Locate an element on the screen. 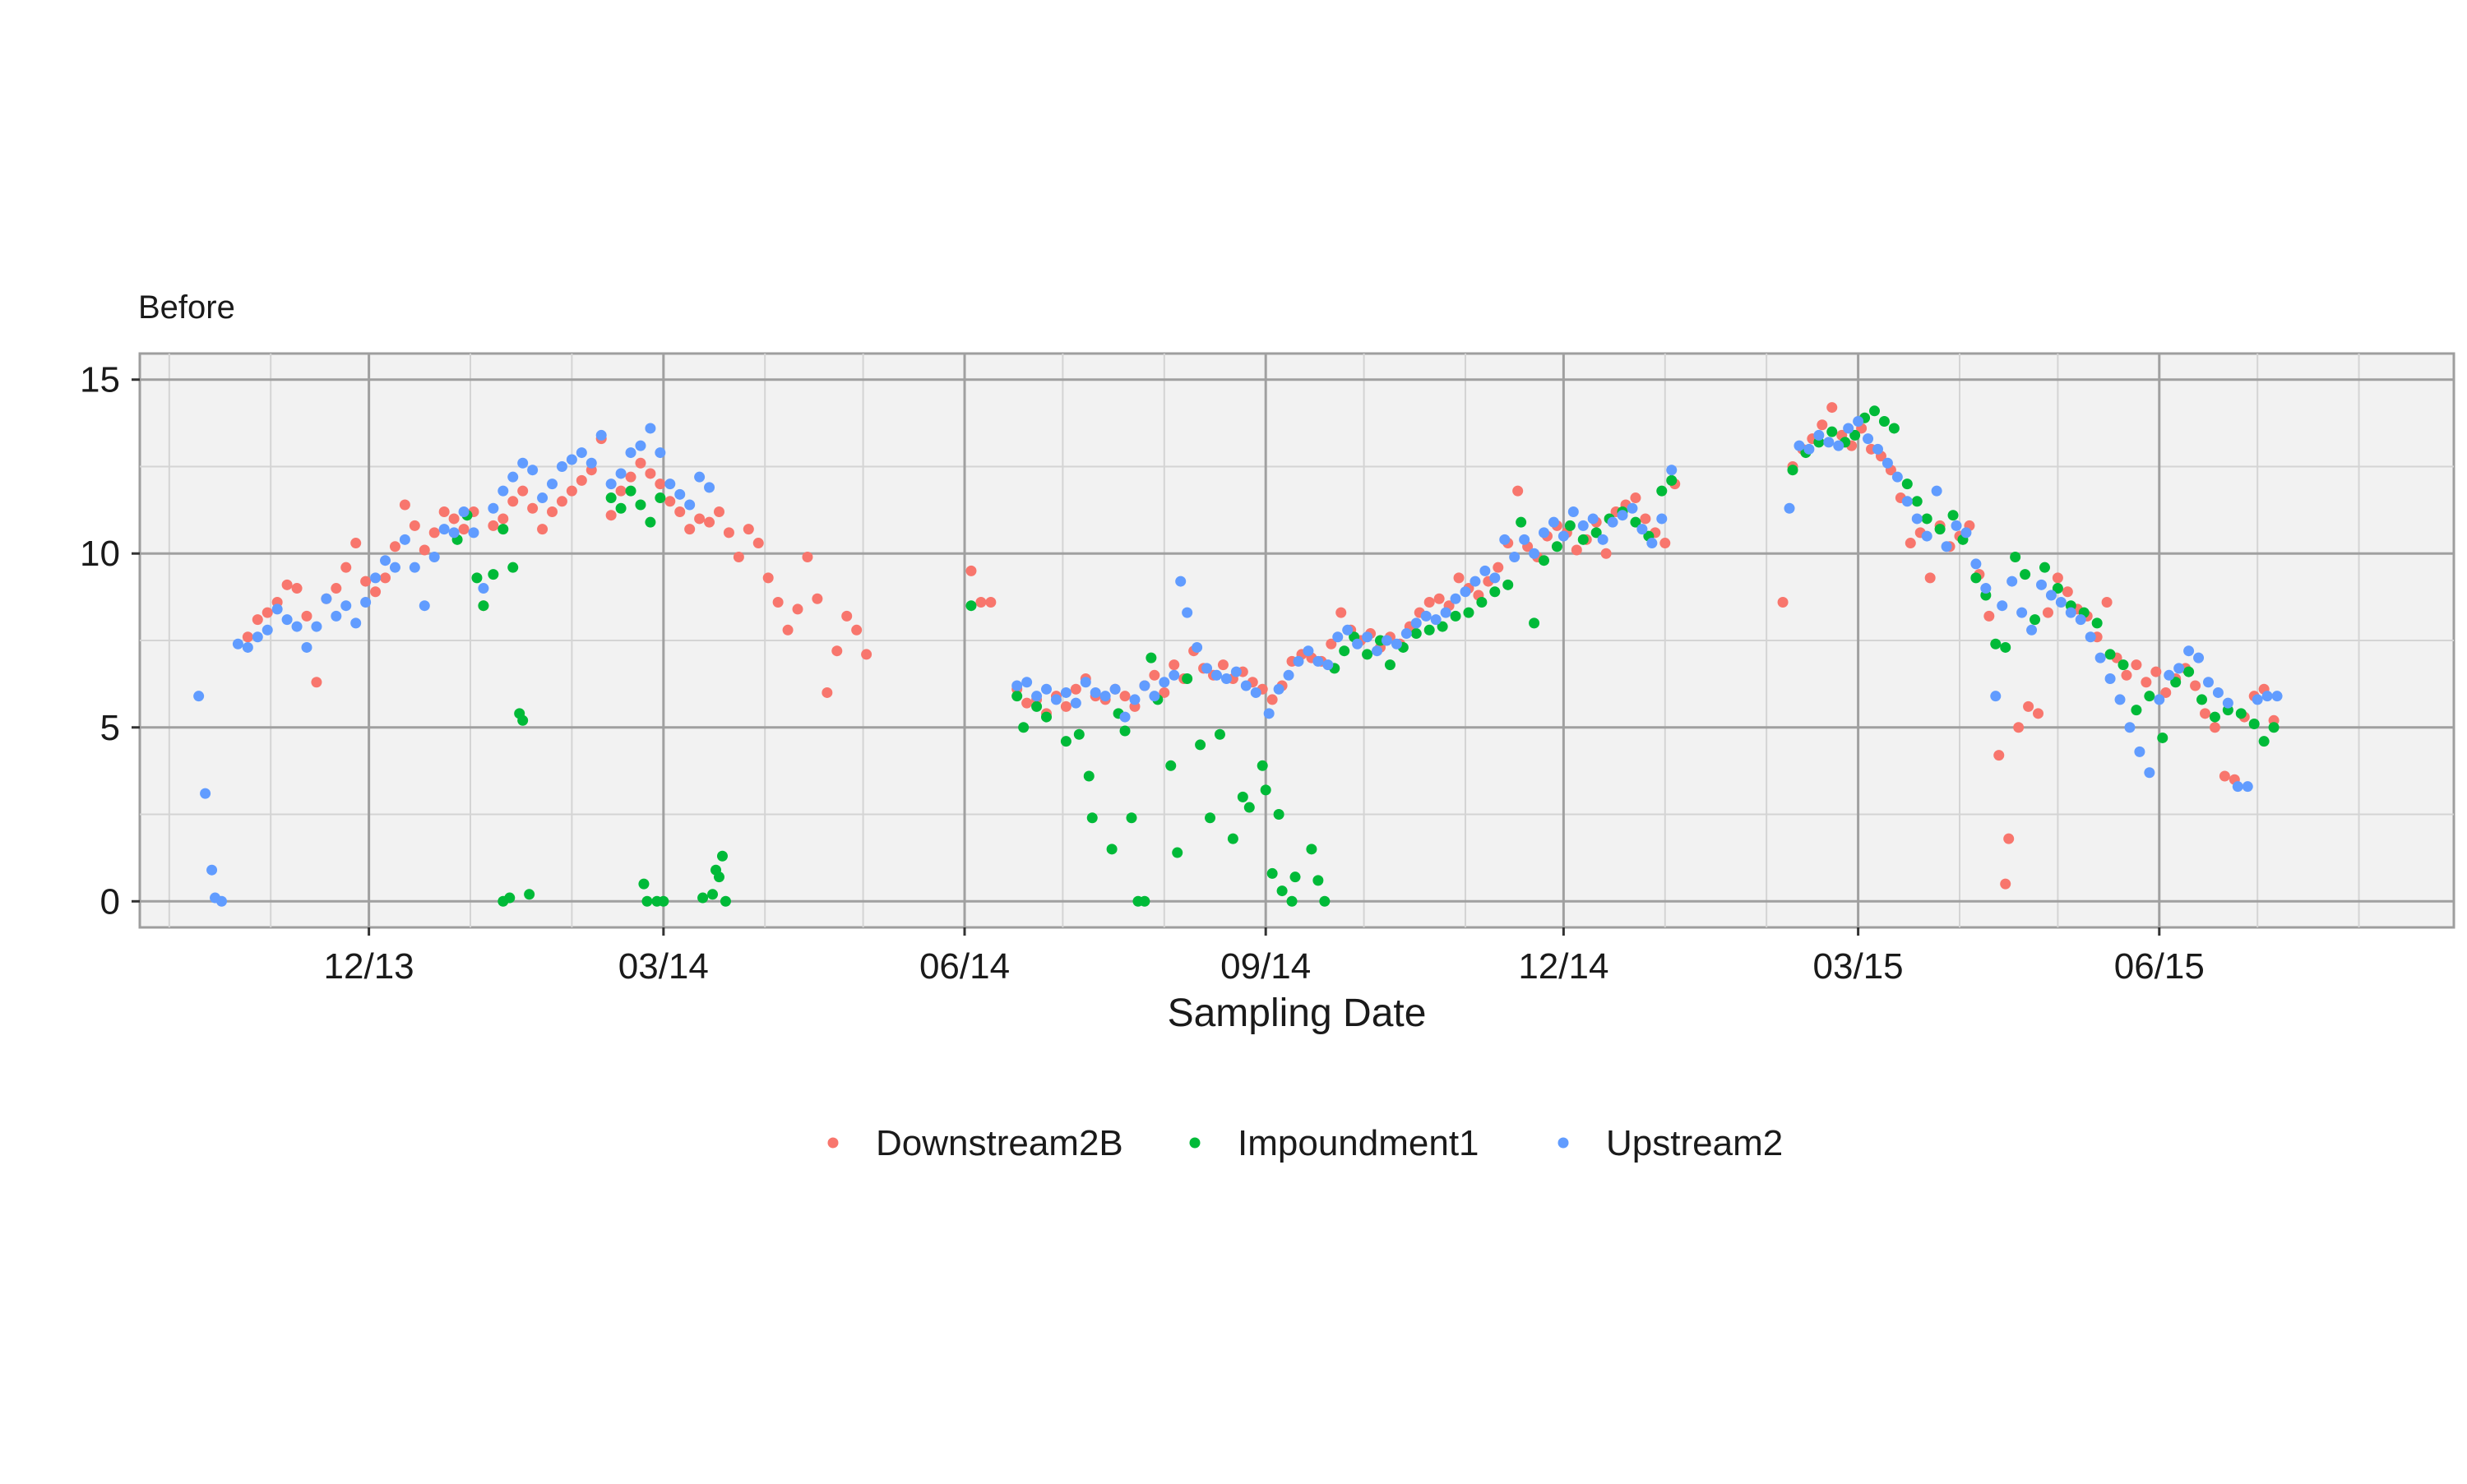 The height and width of the screenshot is (1484, 2467). legend-label: Impoundment1 is located at coordinates (1358, 1143).